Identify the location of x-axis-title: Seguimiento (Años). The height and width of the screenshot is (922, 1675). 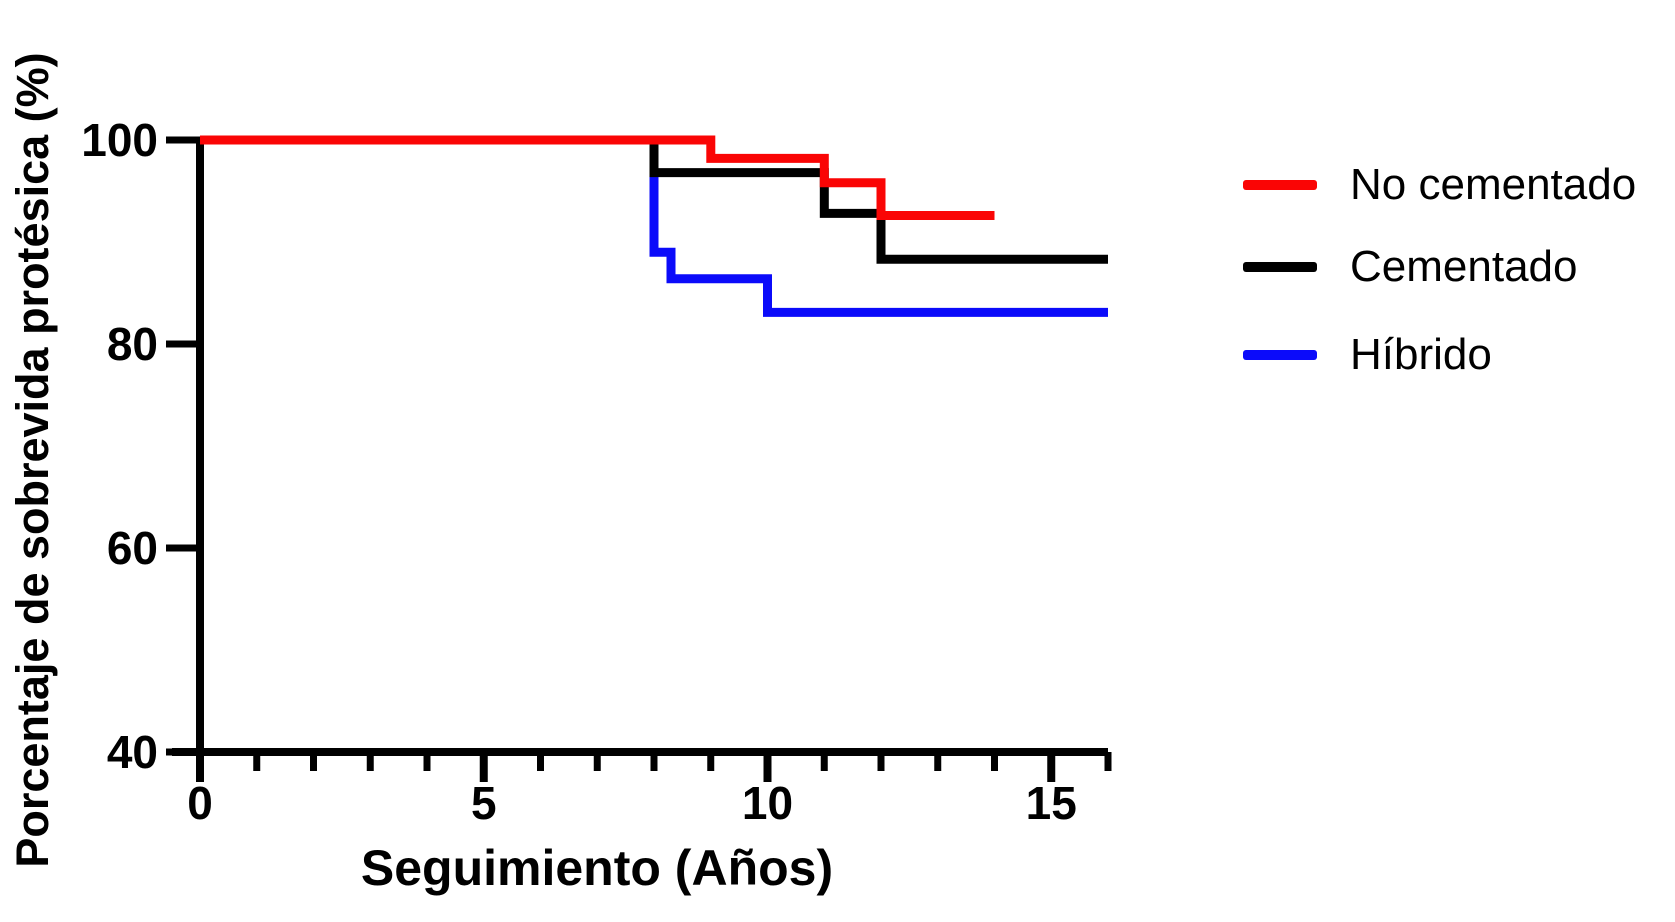
(597, 868).